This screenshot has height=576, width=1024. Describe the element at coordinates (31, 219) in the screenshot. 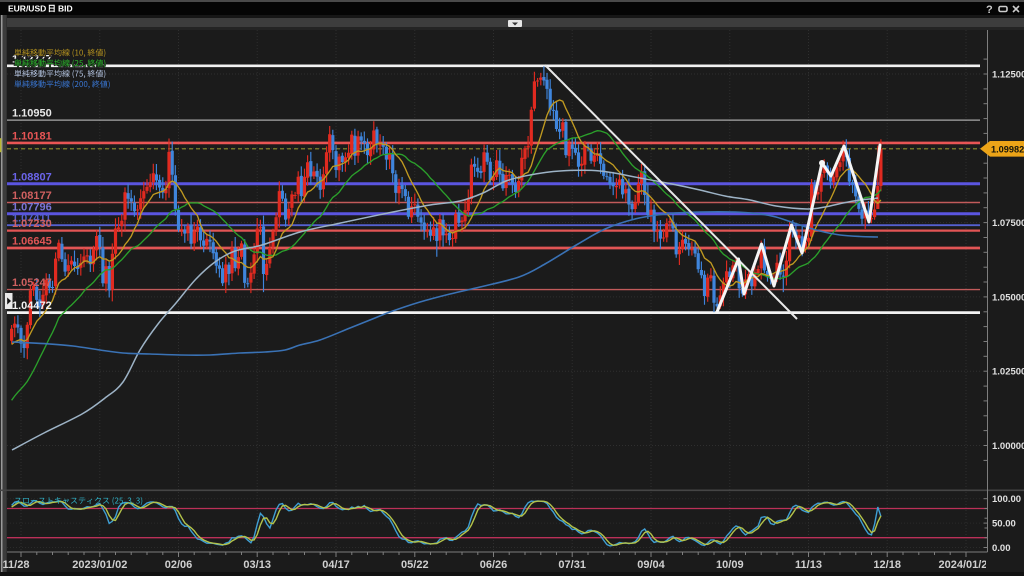

I see `svg-text: 1.07411` at that location.